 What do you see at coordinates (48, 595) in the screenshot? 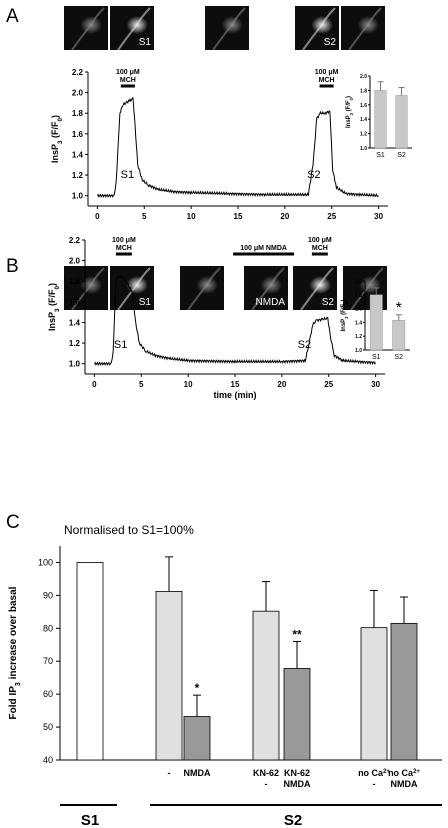
I see `panel-c-y-tick-label: 90` at bounding box center [48, 595].